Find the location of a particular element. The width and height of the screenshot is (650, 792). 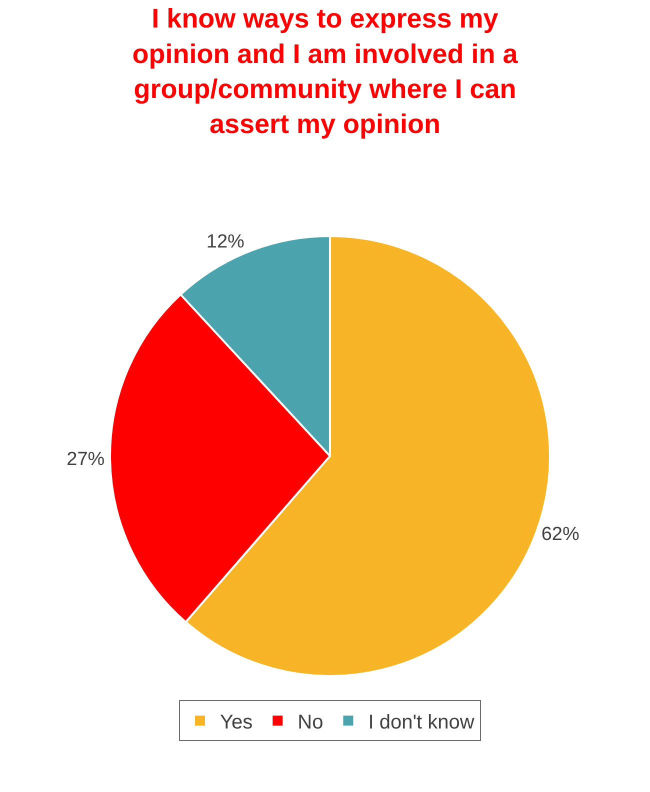

legend-label: No is located at coordinates (311, 722).